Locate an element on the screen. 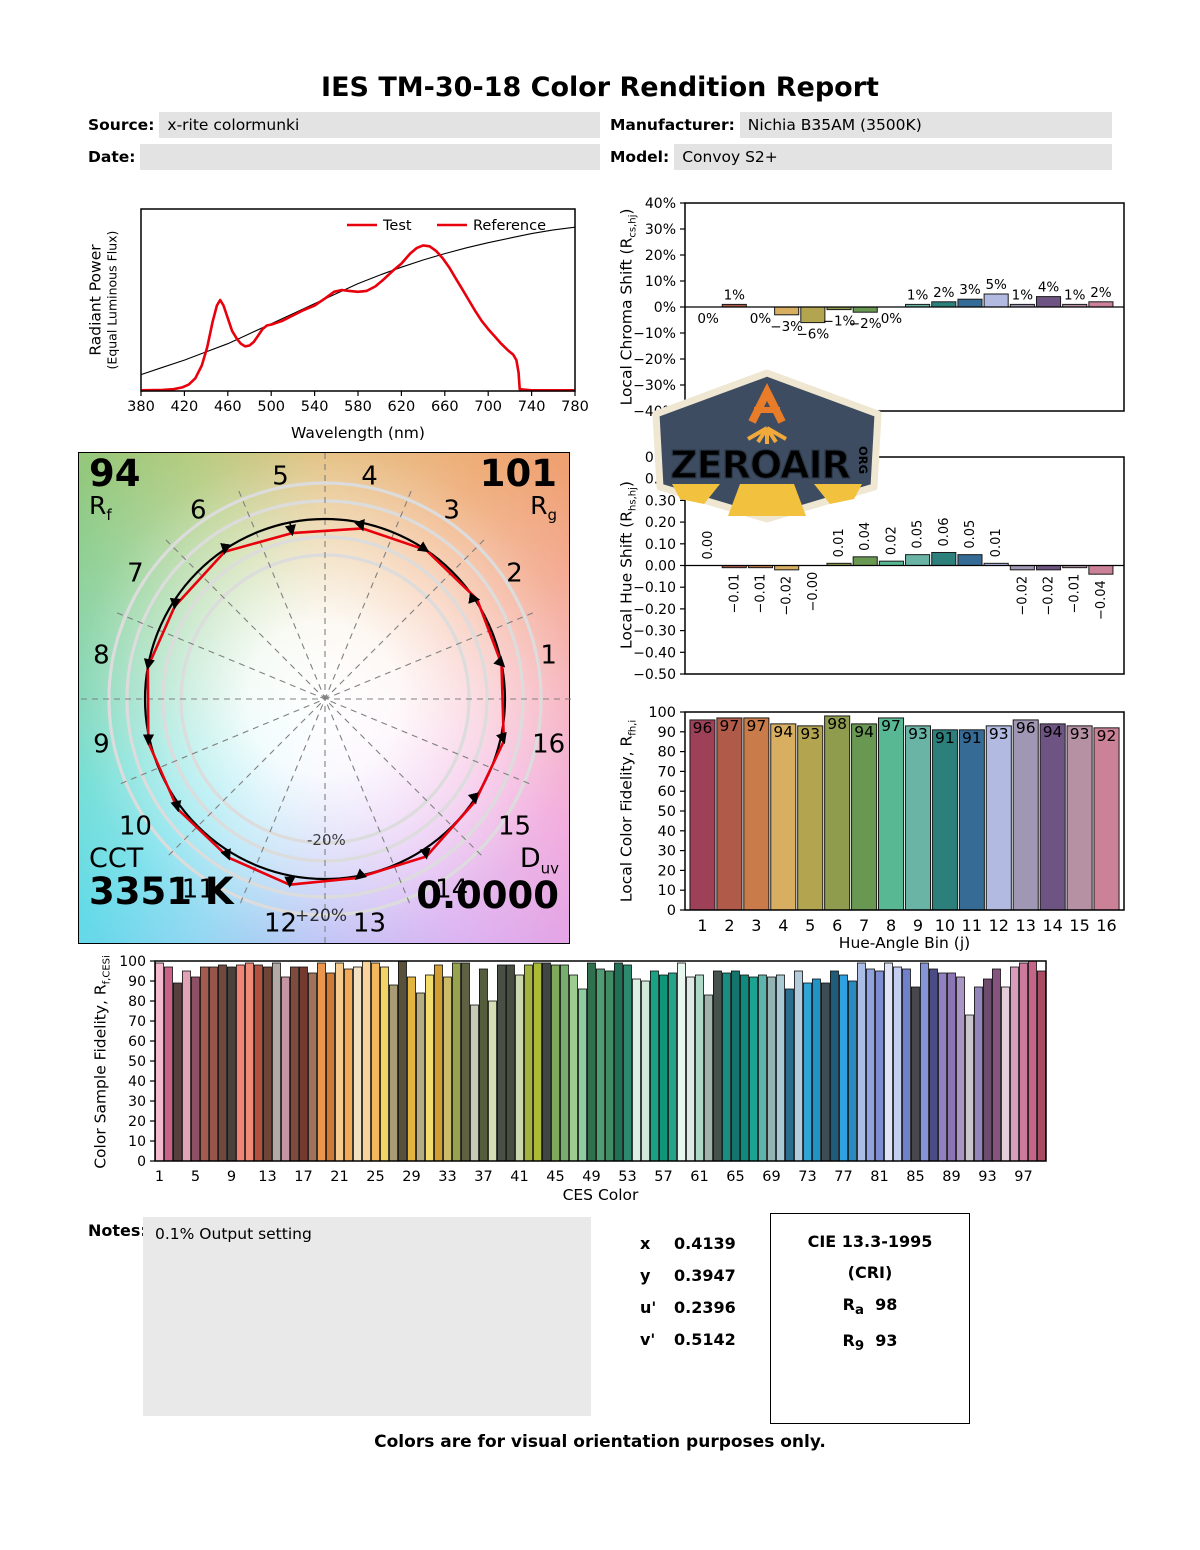 Image resolution: width=1200 pixels, height=1550 pixels. svg-text: −2% is located at coordinates (865, 324).